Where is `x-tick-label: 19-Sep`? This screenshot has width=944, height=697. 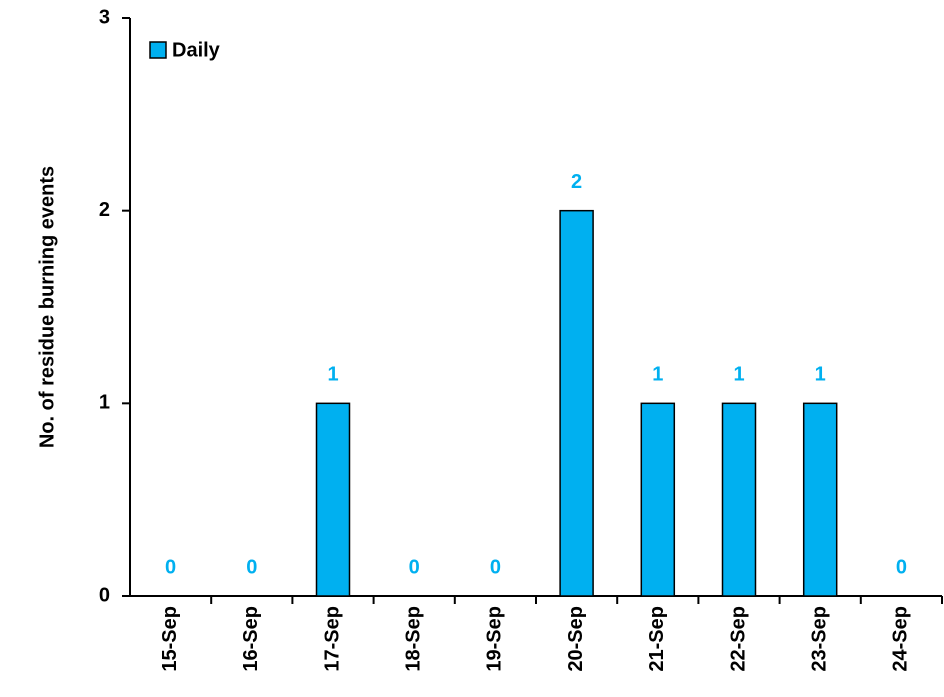
x-tick-label: 19-Sep is located at coordinates (495, 639).